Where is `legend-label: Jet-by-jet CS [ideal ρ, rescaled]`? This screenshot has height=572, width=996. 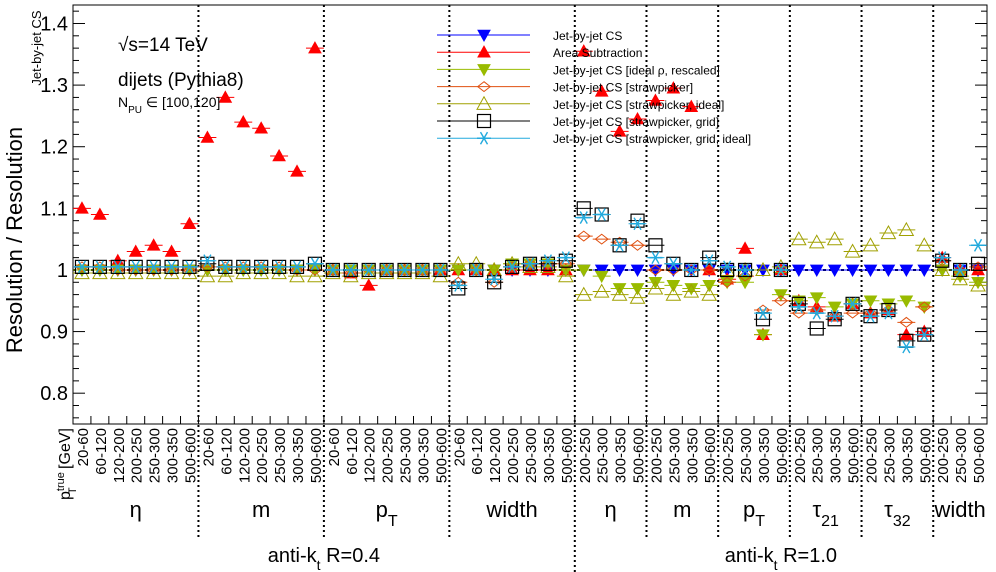
legend-label: Jet-by-jet CS [ideal ρ, rescaled] is located at coordinates (636, 70).